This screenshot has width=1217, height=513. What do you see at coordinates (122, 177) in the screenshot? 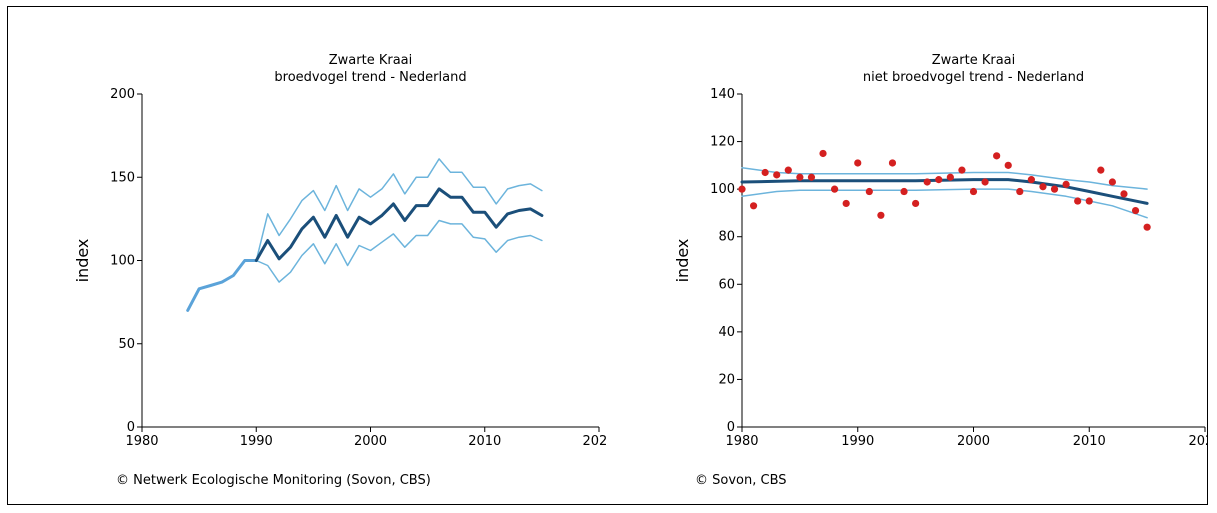
I see `y-tick-label: 150` at bounding box center [122, 177].